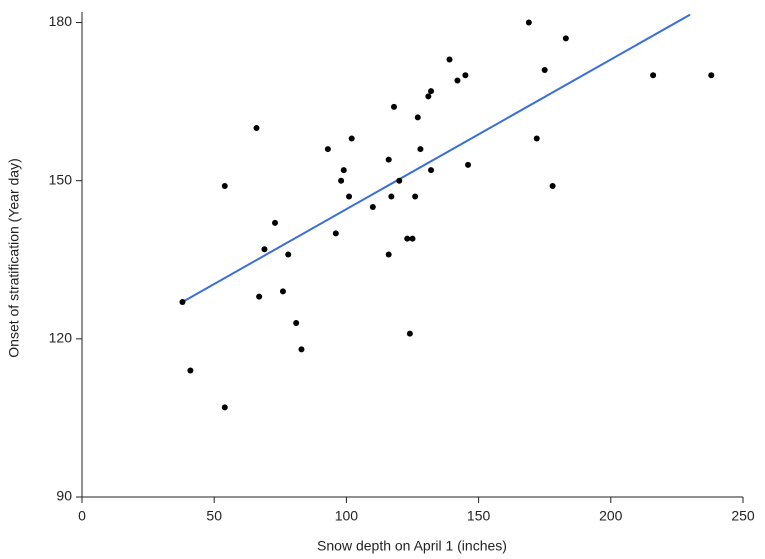 The height and width of the screenshot is (559, 765). Describe the element at coordinates (64, 496) in the screenshot. I see `y-tick-label: 90` at that location.